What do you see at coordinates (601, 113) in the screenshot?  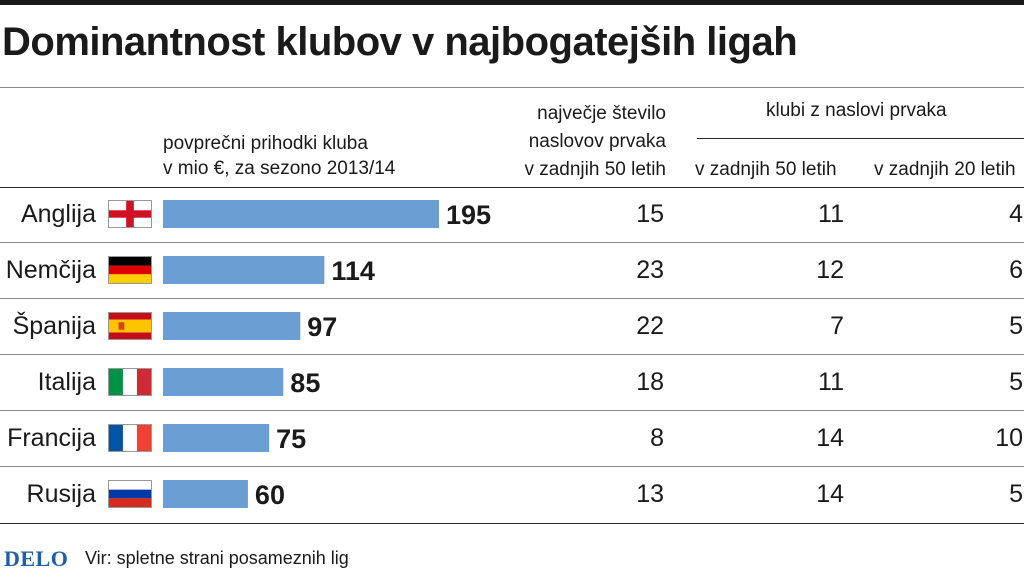 I see `most-titles-header-line1: največje število` at bounding box center [601, 113].